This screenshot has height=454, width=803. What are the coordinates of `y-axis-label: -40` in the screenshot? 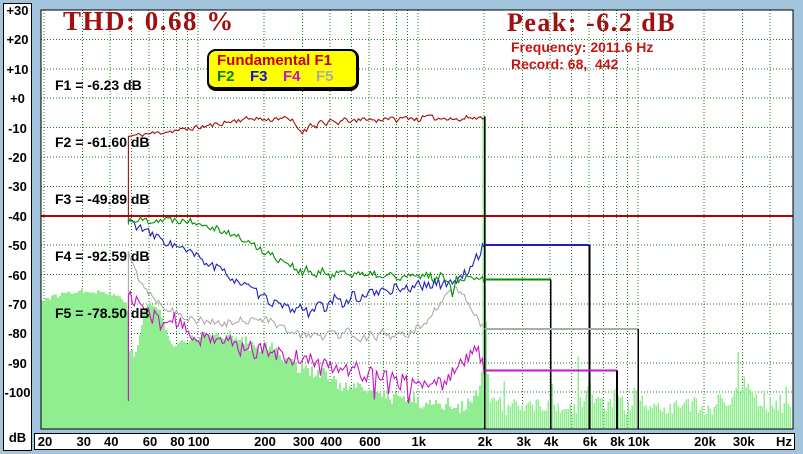 It's located at (17, 216).